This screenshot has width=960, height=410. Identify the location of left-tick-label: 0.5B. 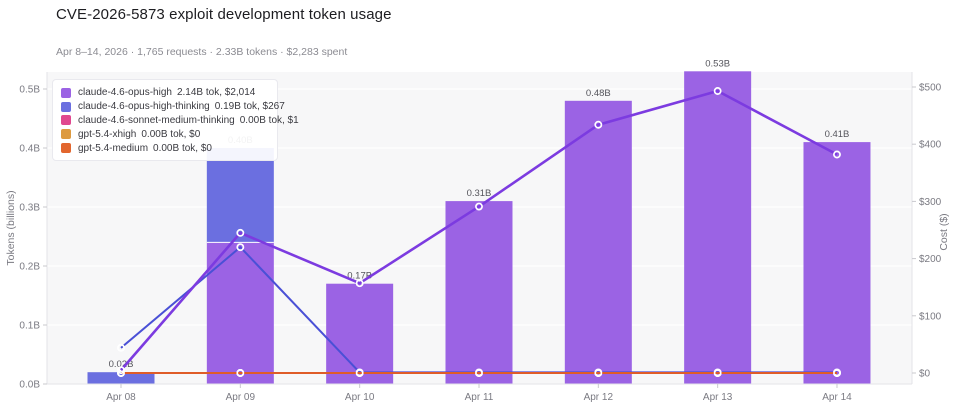
(29, 90).